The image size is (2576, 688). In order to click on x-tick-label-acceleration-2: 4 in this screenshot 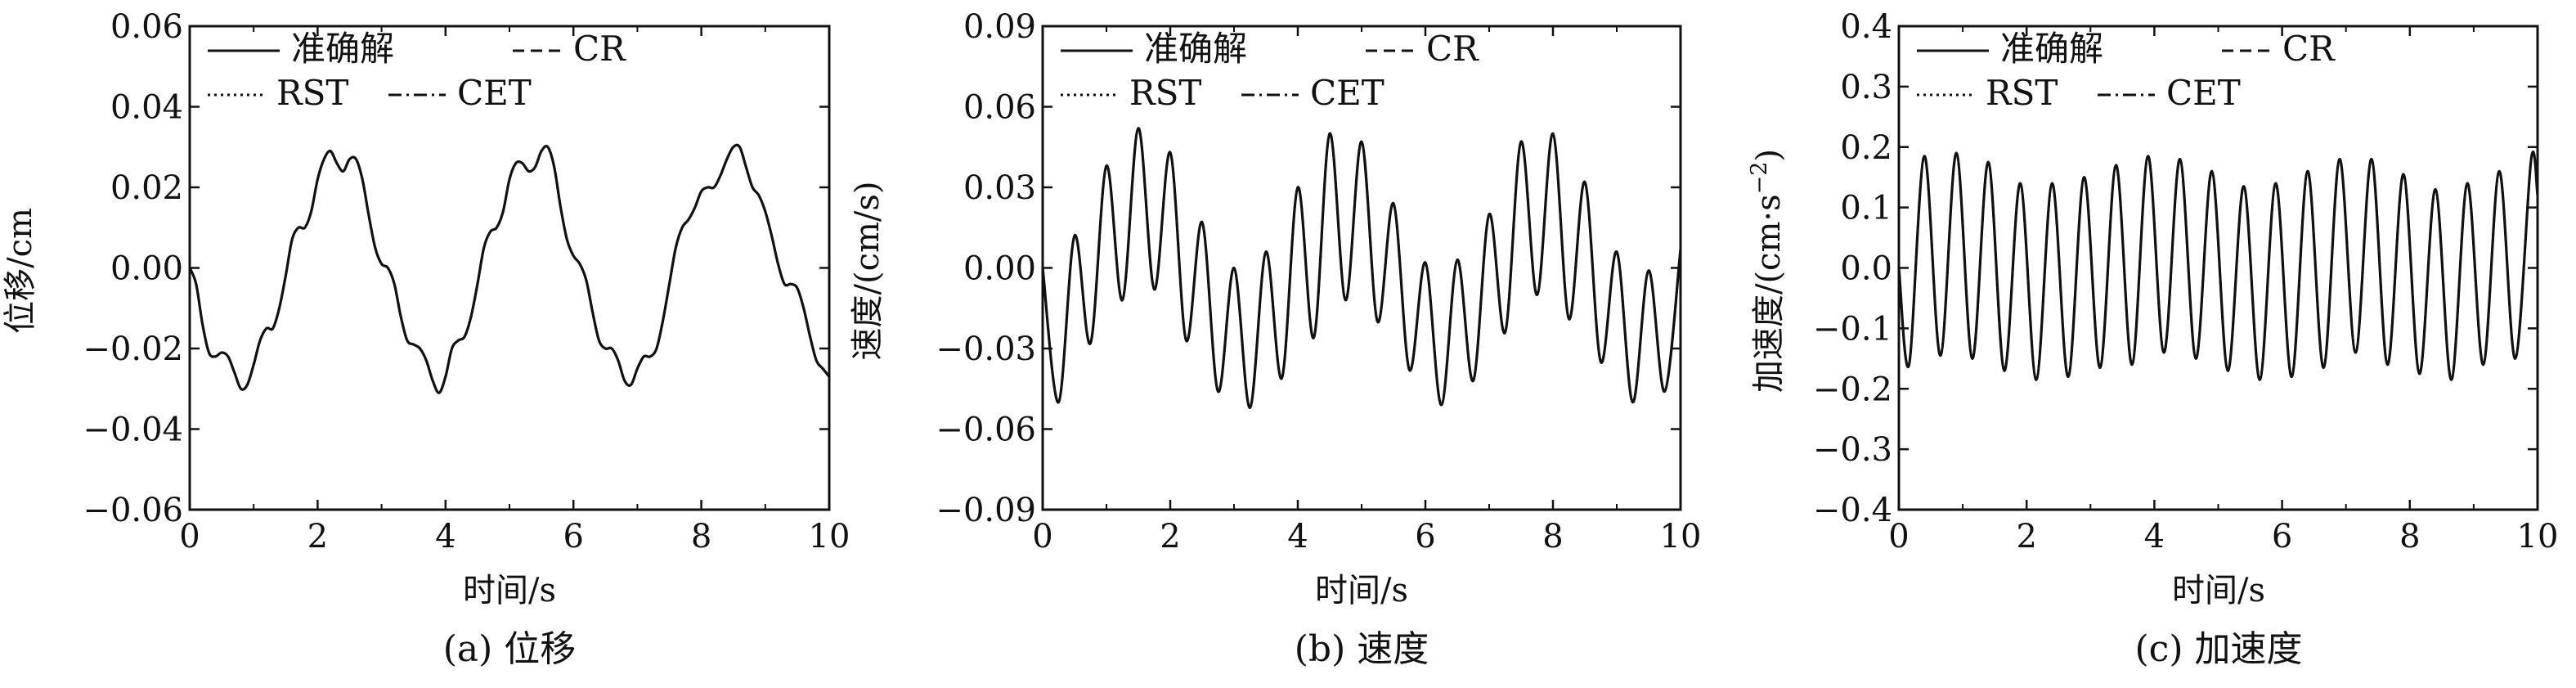, I will do `click(2154, 536)`.